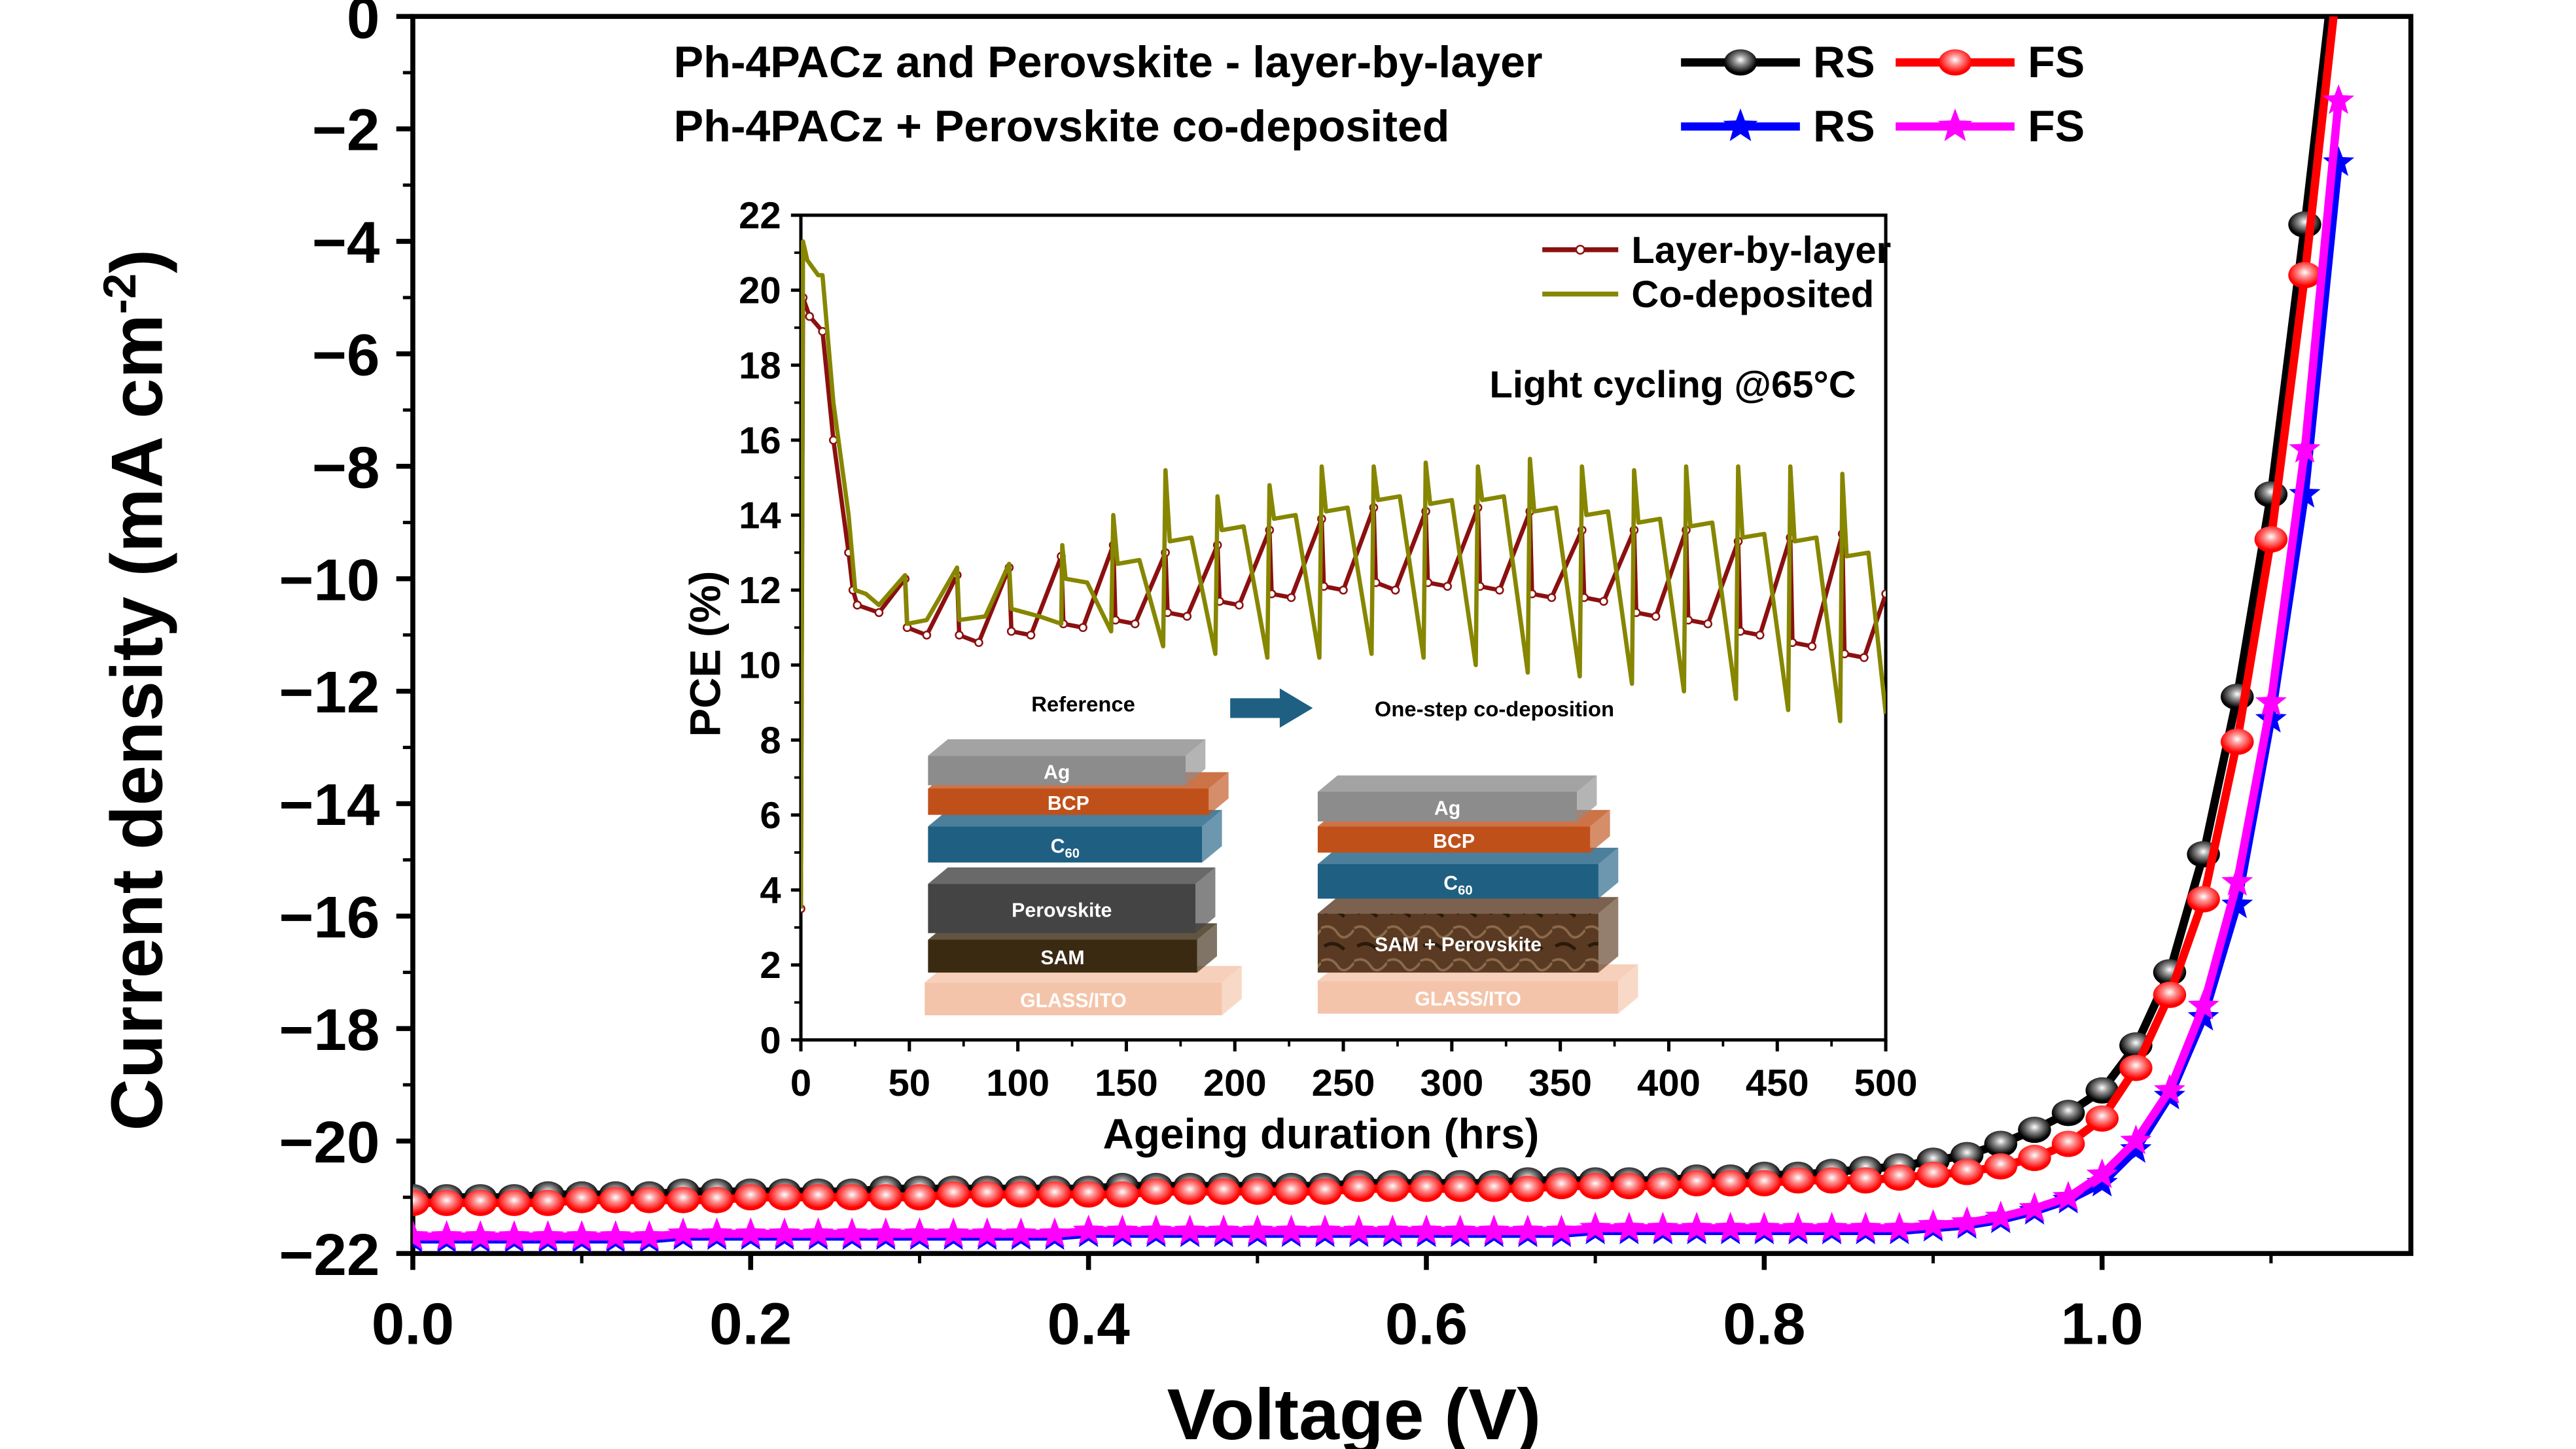 The width and height of the screenshot is (2576, 1449). What do you see at coordinates (1955, 124) in the screenshot?
I see `legend-fs-codep-mark-marker` at bounding box center [1955, 124].